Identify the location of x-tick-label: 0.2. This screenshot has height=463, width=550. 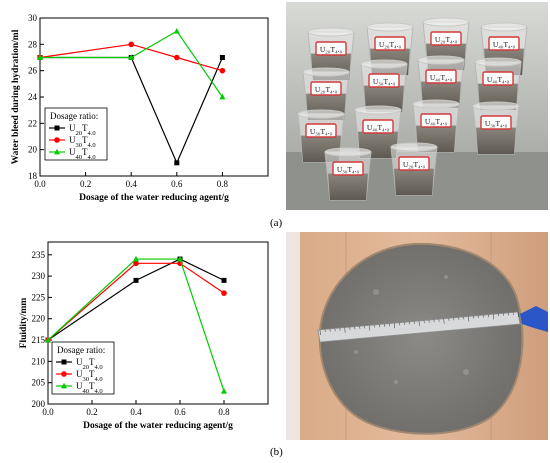
(85, 184).